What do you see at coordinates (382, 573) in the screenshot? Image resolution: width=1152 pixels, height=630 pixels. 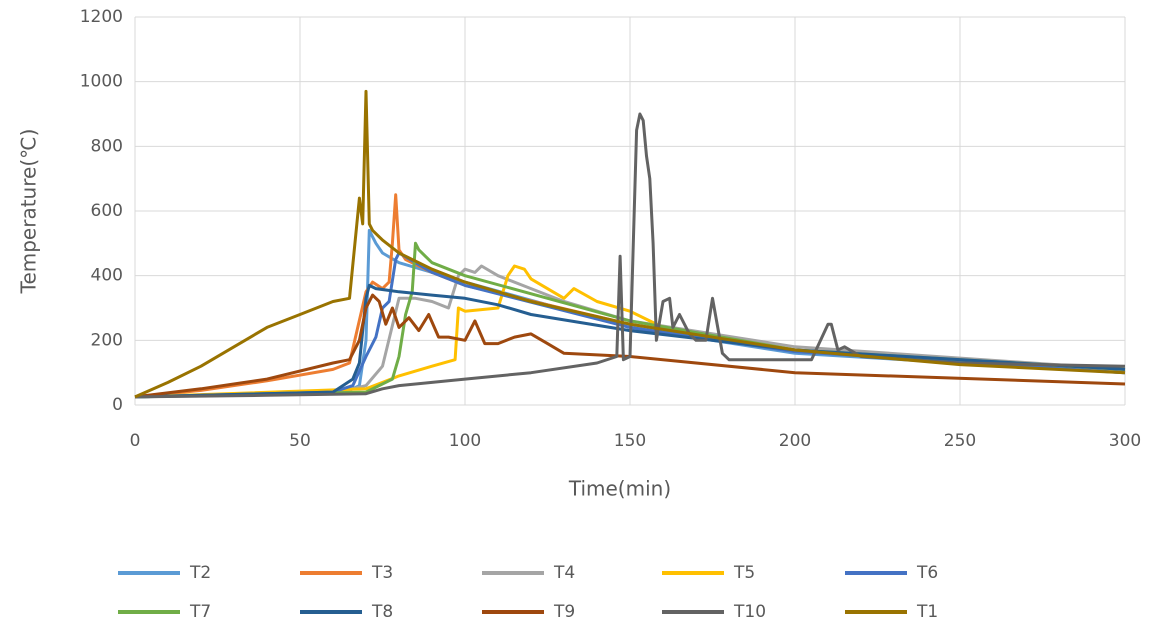 I see `legend-label: T3` at bounding box center [382, 573].